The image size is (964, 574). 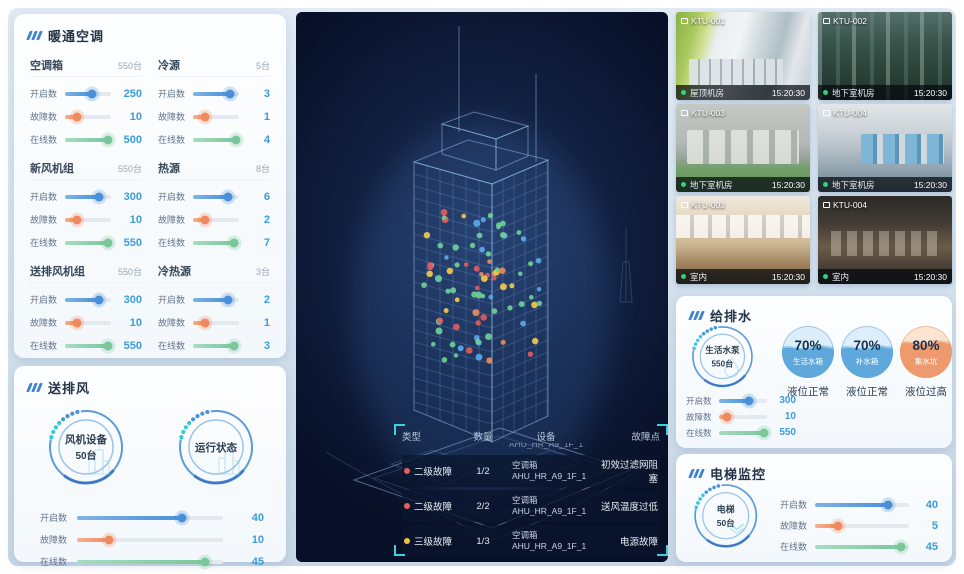 I want to click on panel-slashes-icon, so click(x=34, y=387).